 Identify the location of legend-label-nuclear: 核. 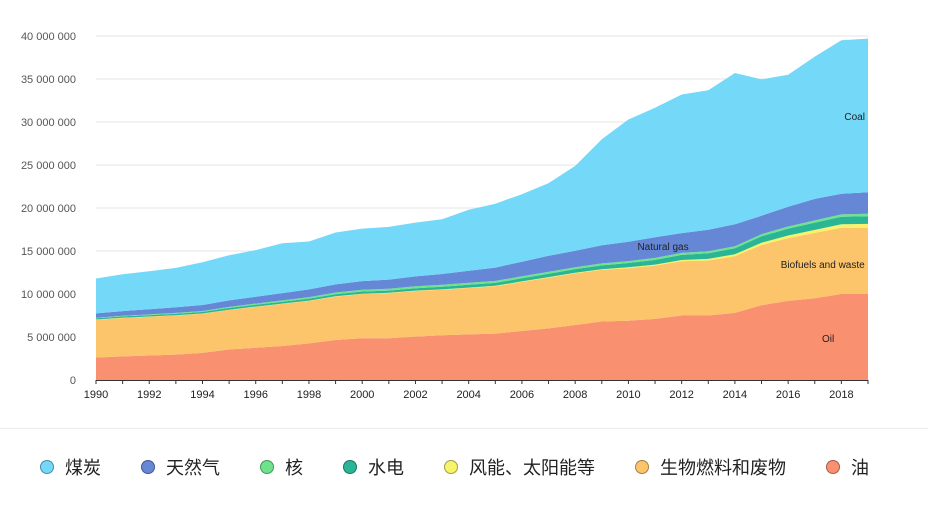
(294, 468).